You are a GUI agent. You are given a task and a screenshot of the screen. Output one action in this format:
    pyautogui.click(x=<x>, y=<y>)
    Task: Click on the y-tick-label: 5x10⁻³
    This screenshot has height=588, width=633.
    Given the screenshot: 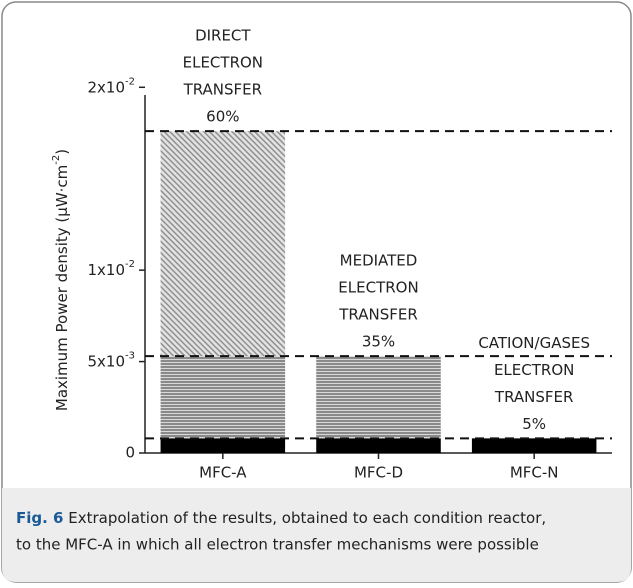 What is the action you would take?
    pyautogui.click(x=112, y=361)
    